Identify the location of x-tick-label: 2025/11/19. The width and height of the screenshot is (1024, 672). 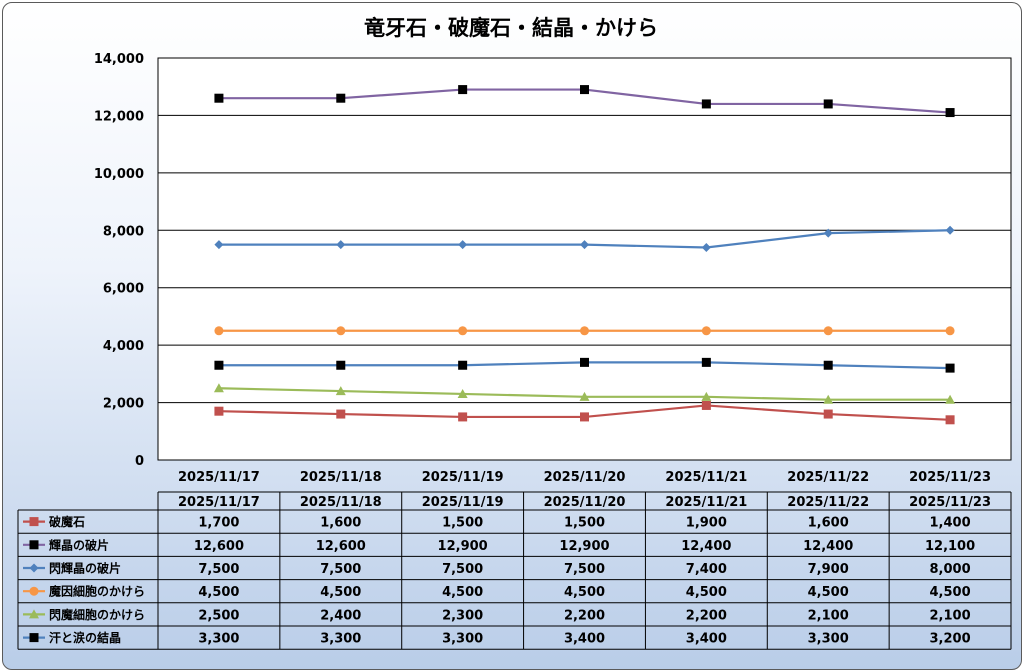
(463, 477).